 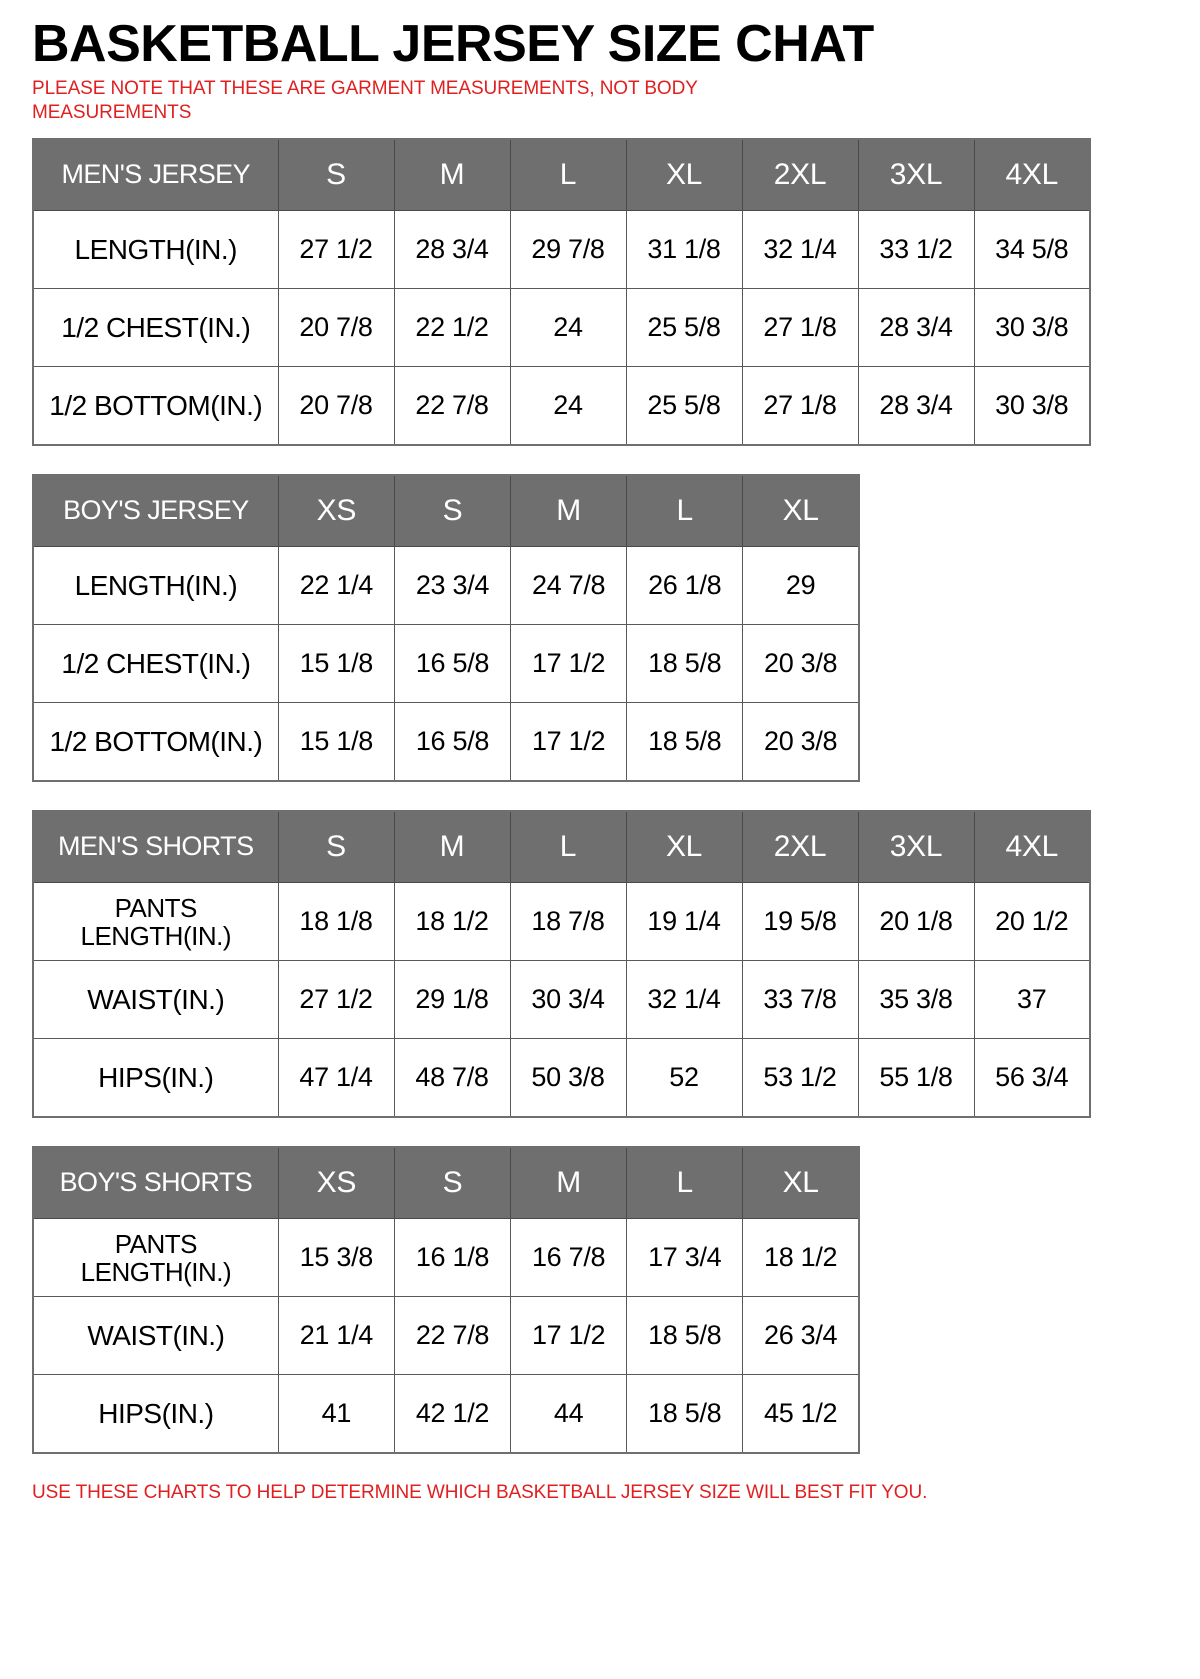 I want to click on measurement-value: 15 1/8, so click(x=336, y=664).